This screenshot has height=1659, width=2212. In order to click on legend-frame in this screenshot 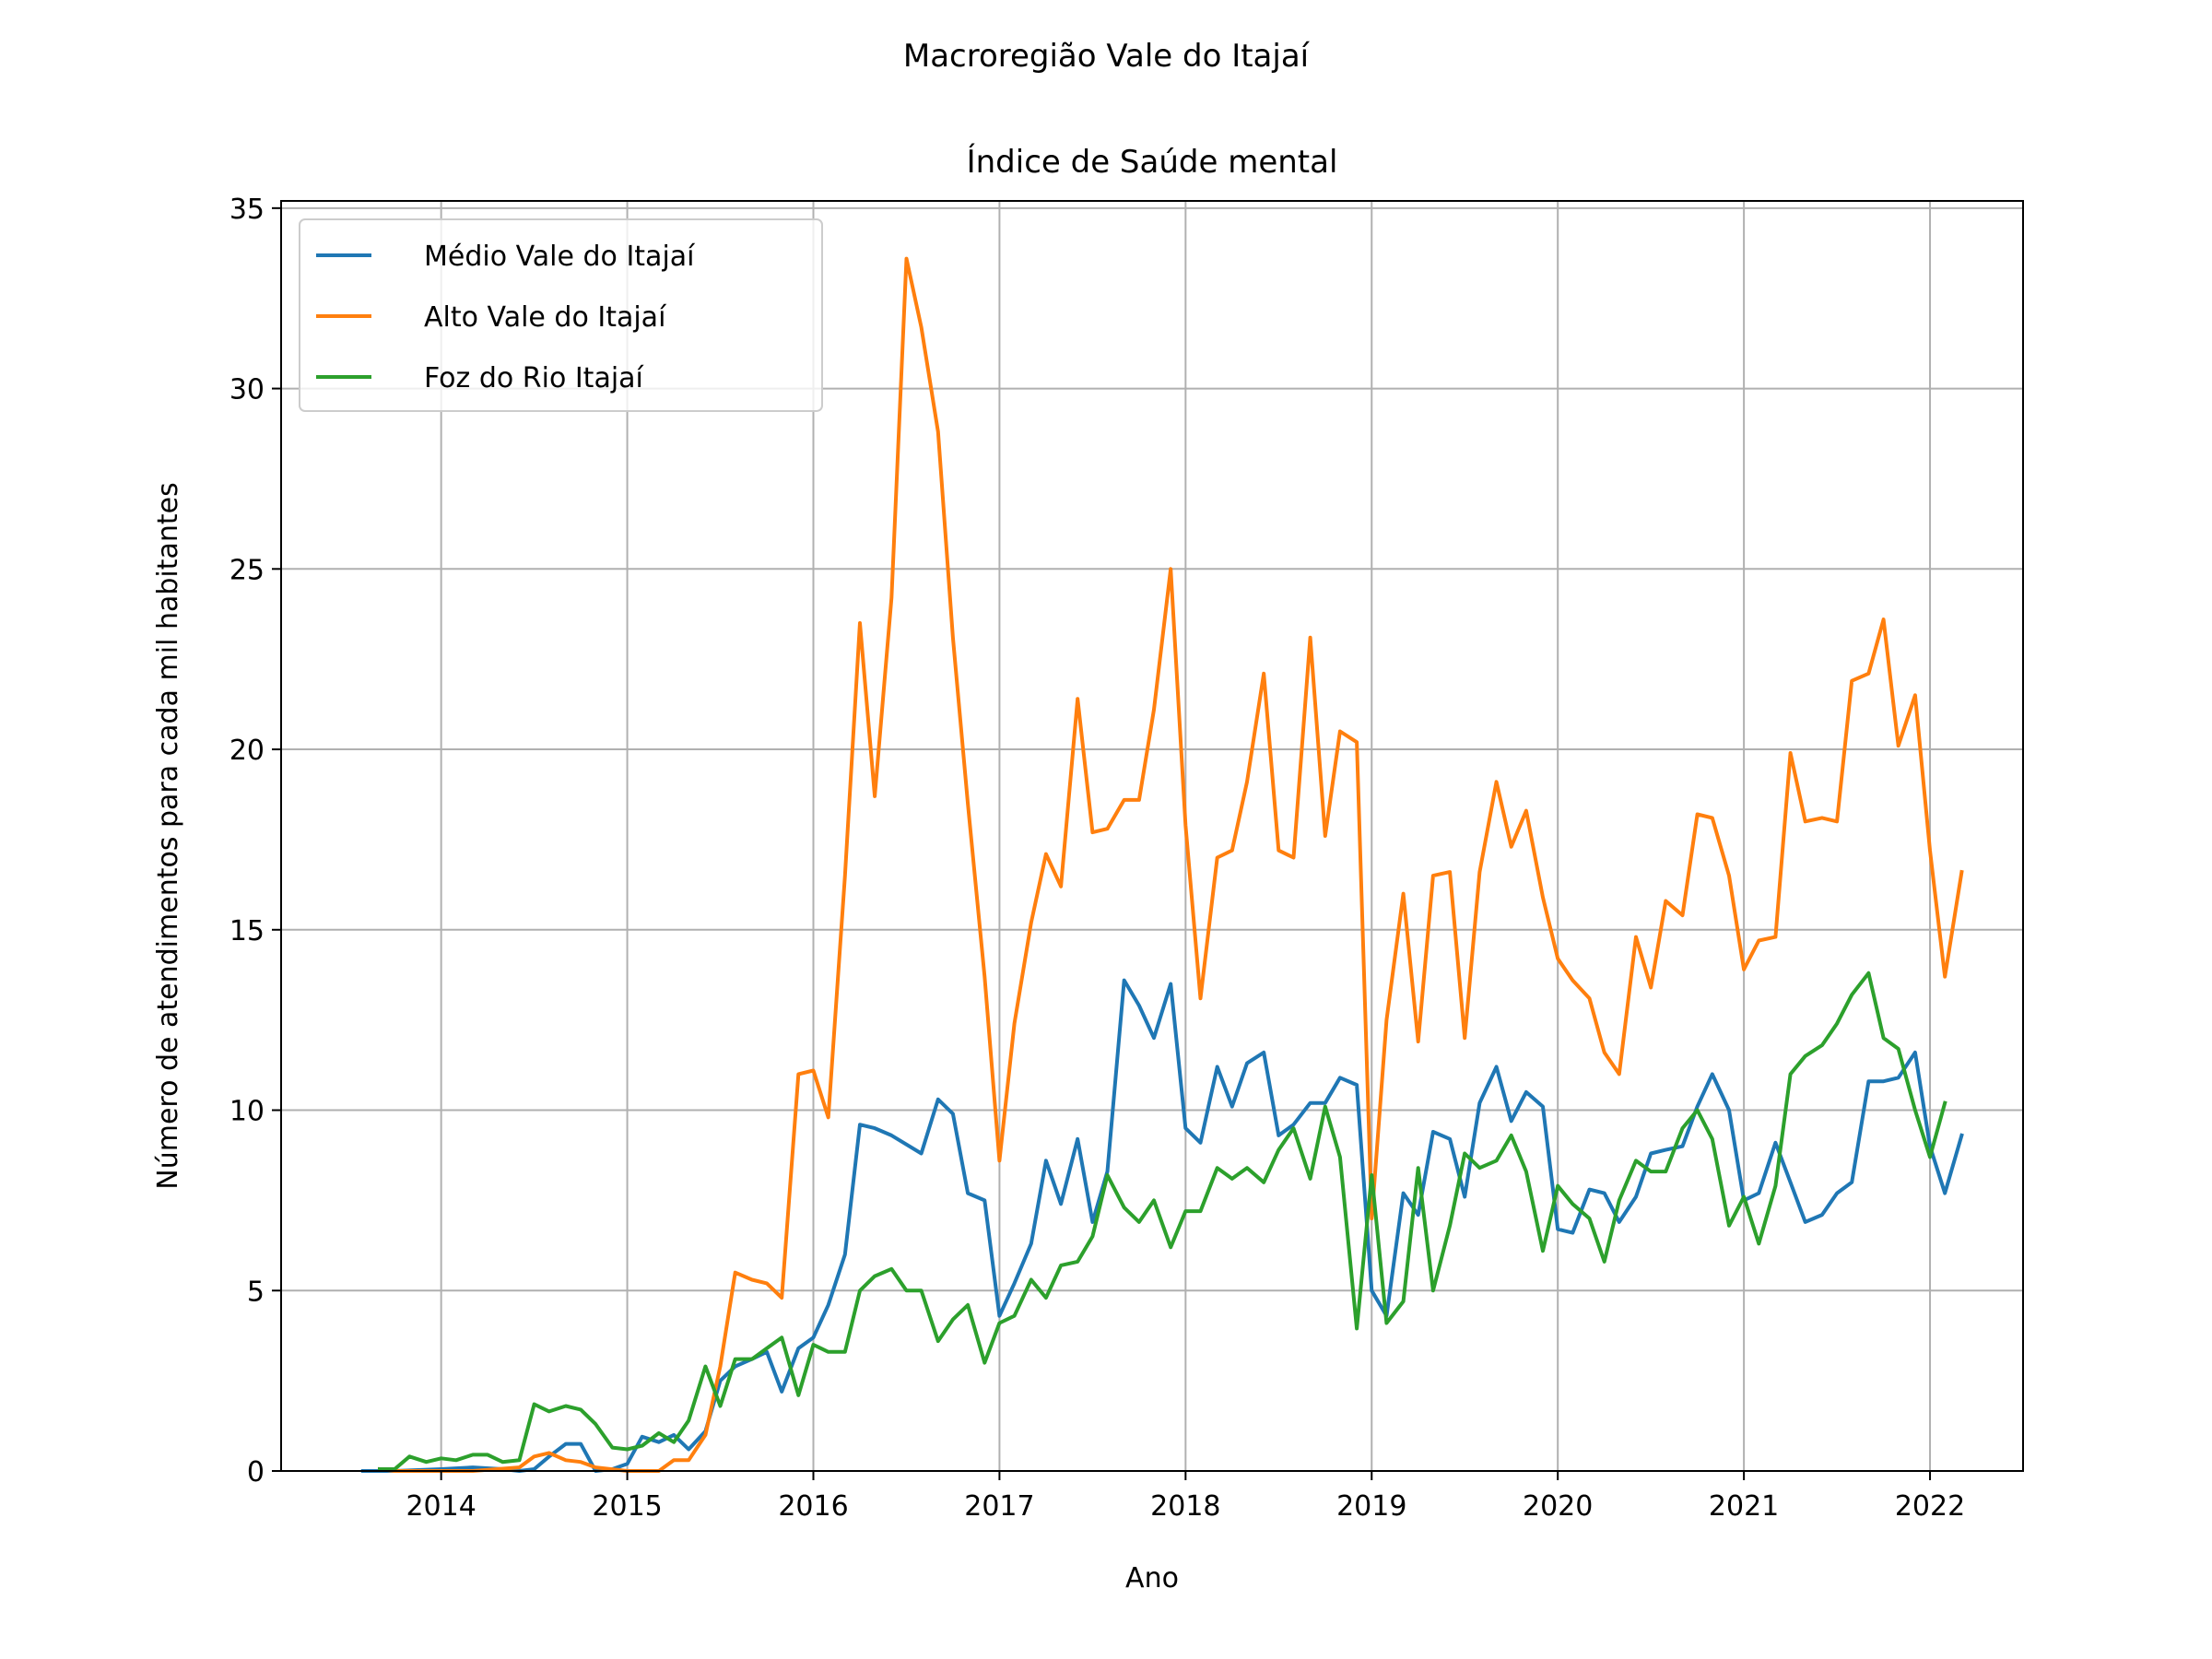, I will do `click(561, 315)`.